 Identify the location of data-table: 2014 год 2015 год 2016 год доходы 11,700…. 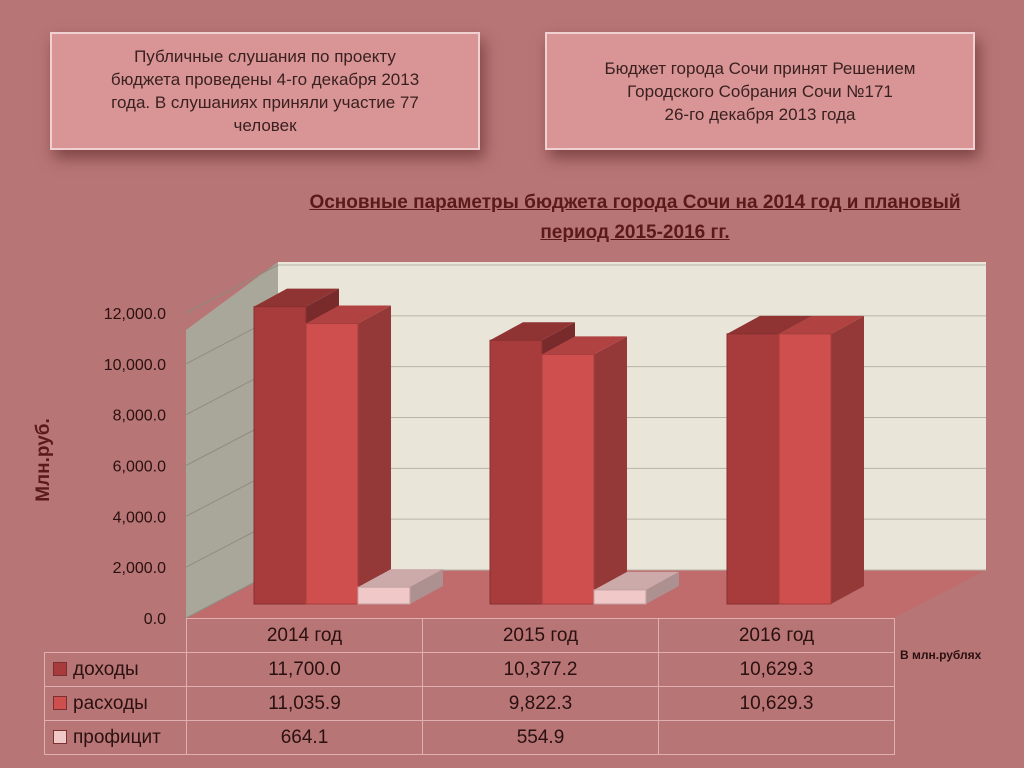
(469, 686).